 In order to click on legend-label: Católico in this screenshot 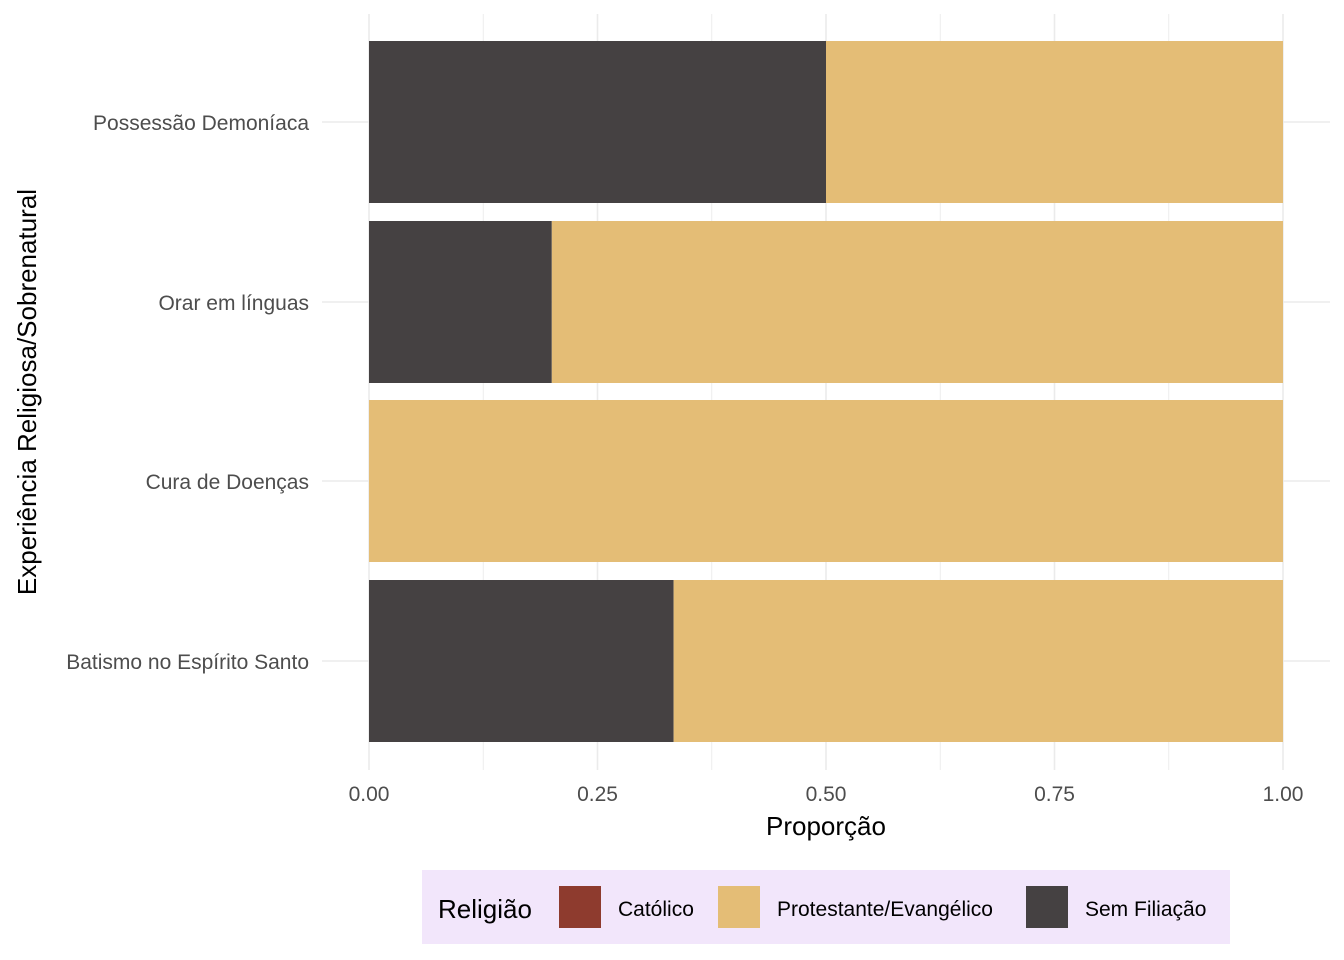, I will do `click(656, 909)`.